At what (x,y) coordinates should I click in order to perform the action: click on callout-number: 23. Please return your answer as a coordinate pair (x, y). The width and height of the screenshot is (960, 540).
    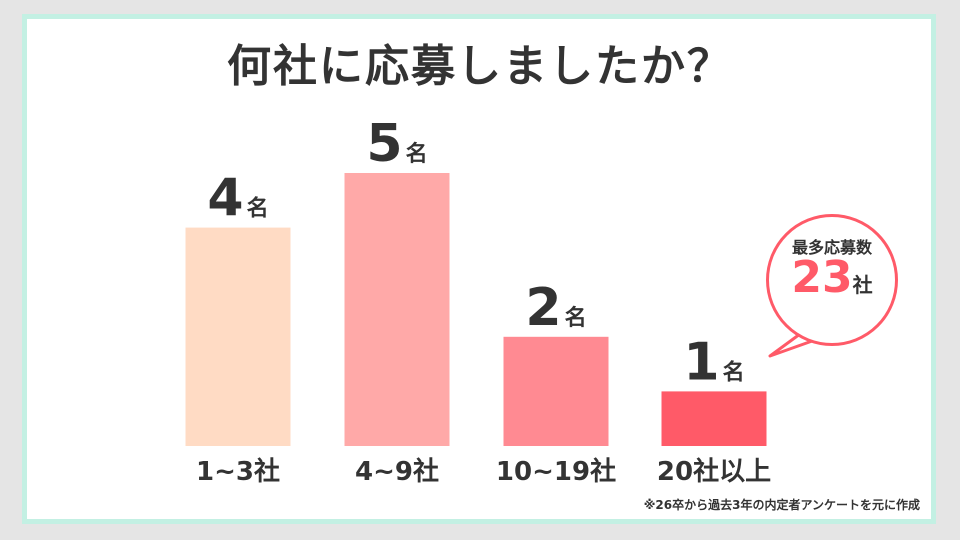
    Looking at the image, I should click on (822, 277).